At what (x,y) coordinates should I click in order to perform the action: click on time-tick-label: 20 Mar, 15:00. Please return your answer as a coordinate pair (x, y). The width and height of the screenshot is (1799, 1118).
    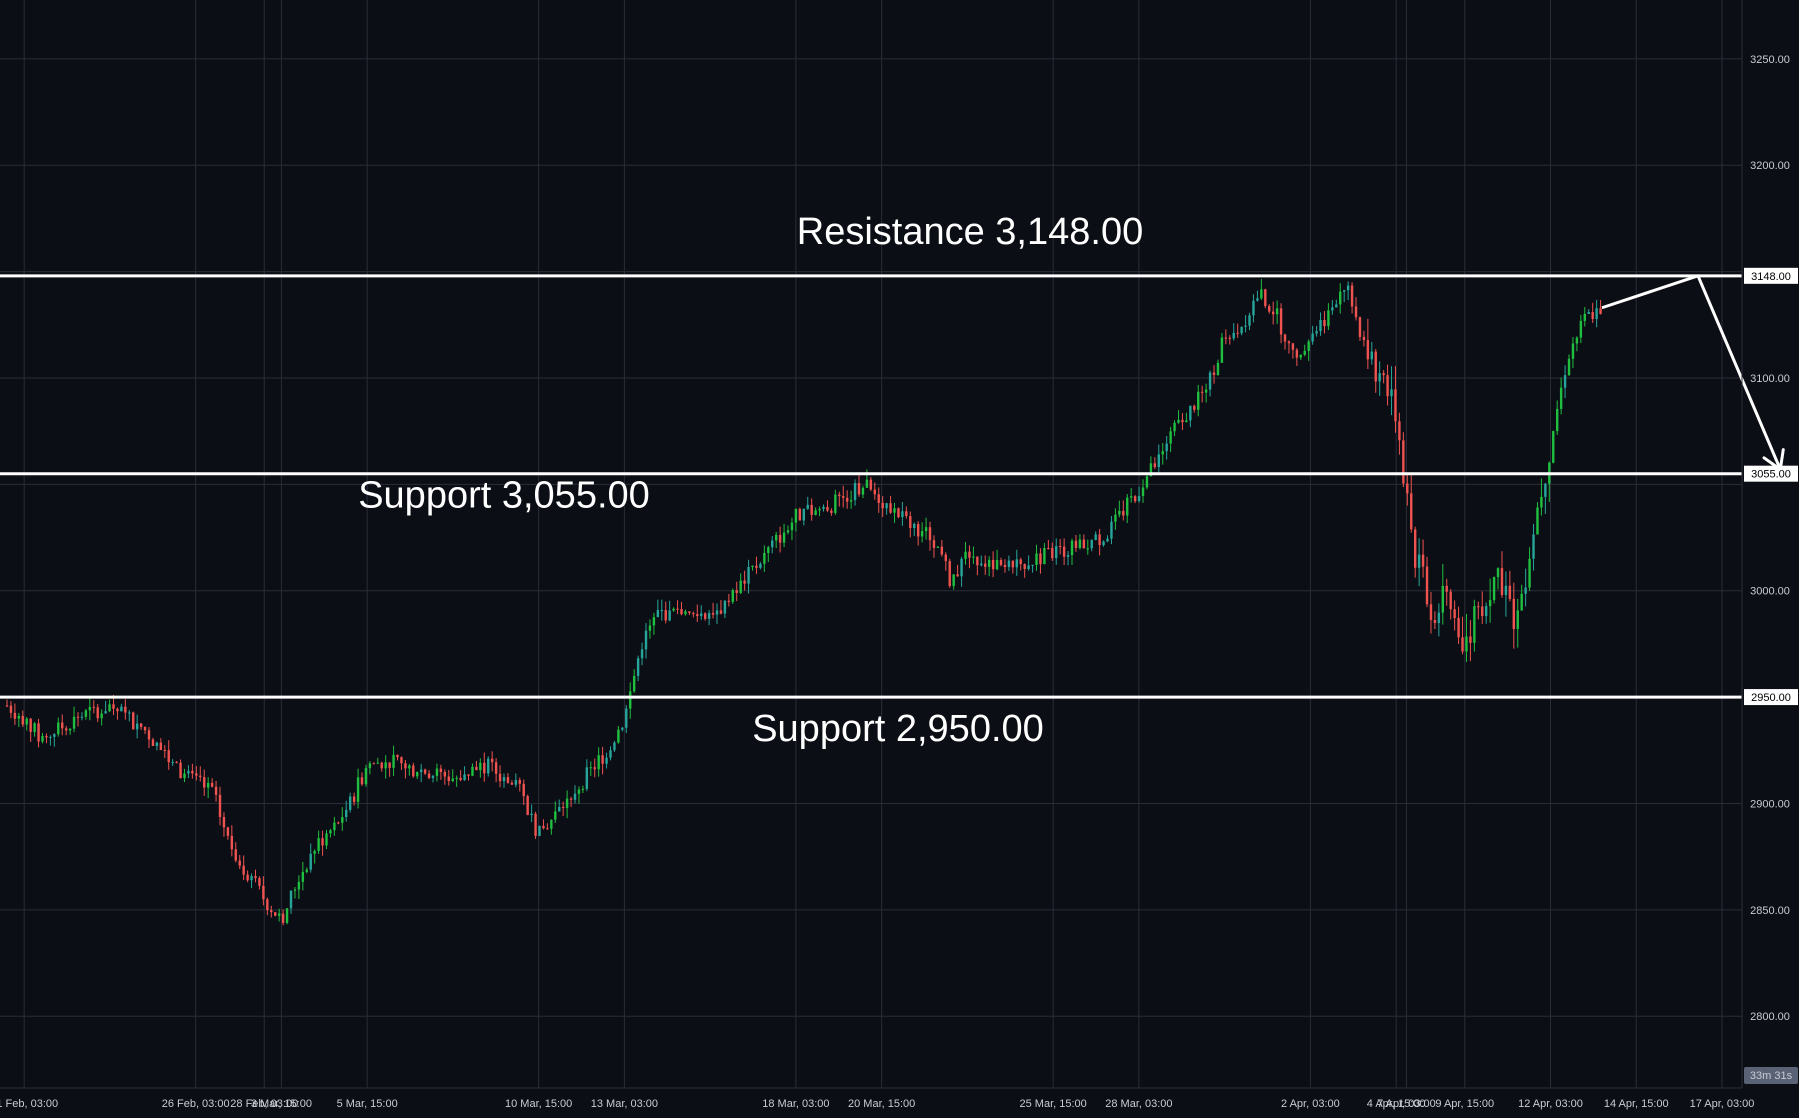
    Looking at the image, I should click on (881, 1104).